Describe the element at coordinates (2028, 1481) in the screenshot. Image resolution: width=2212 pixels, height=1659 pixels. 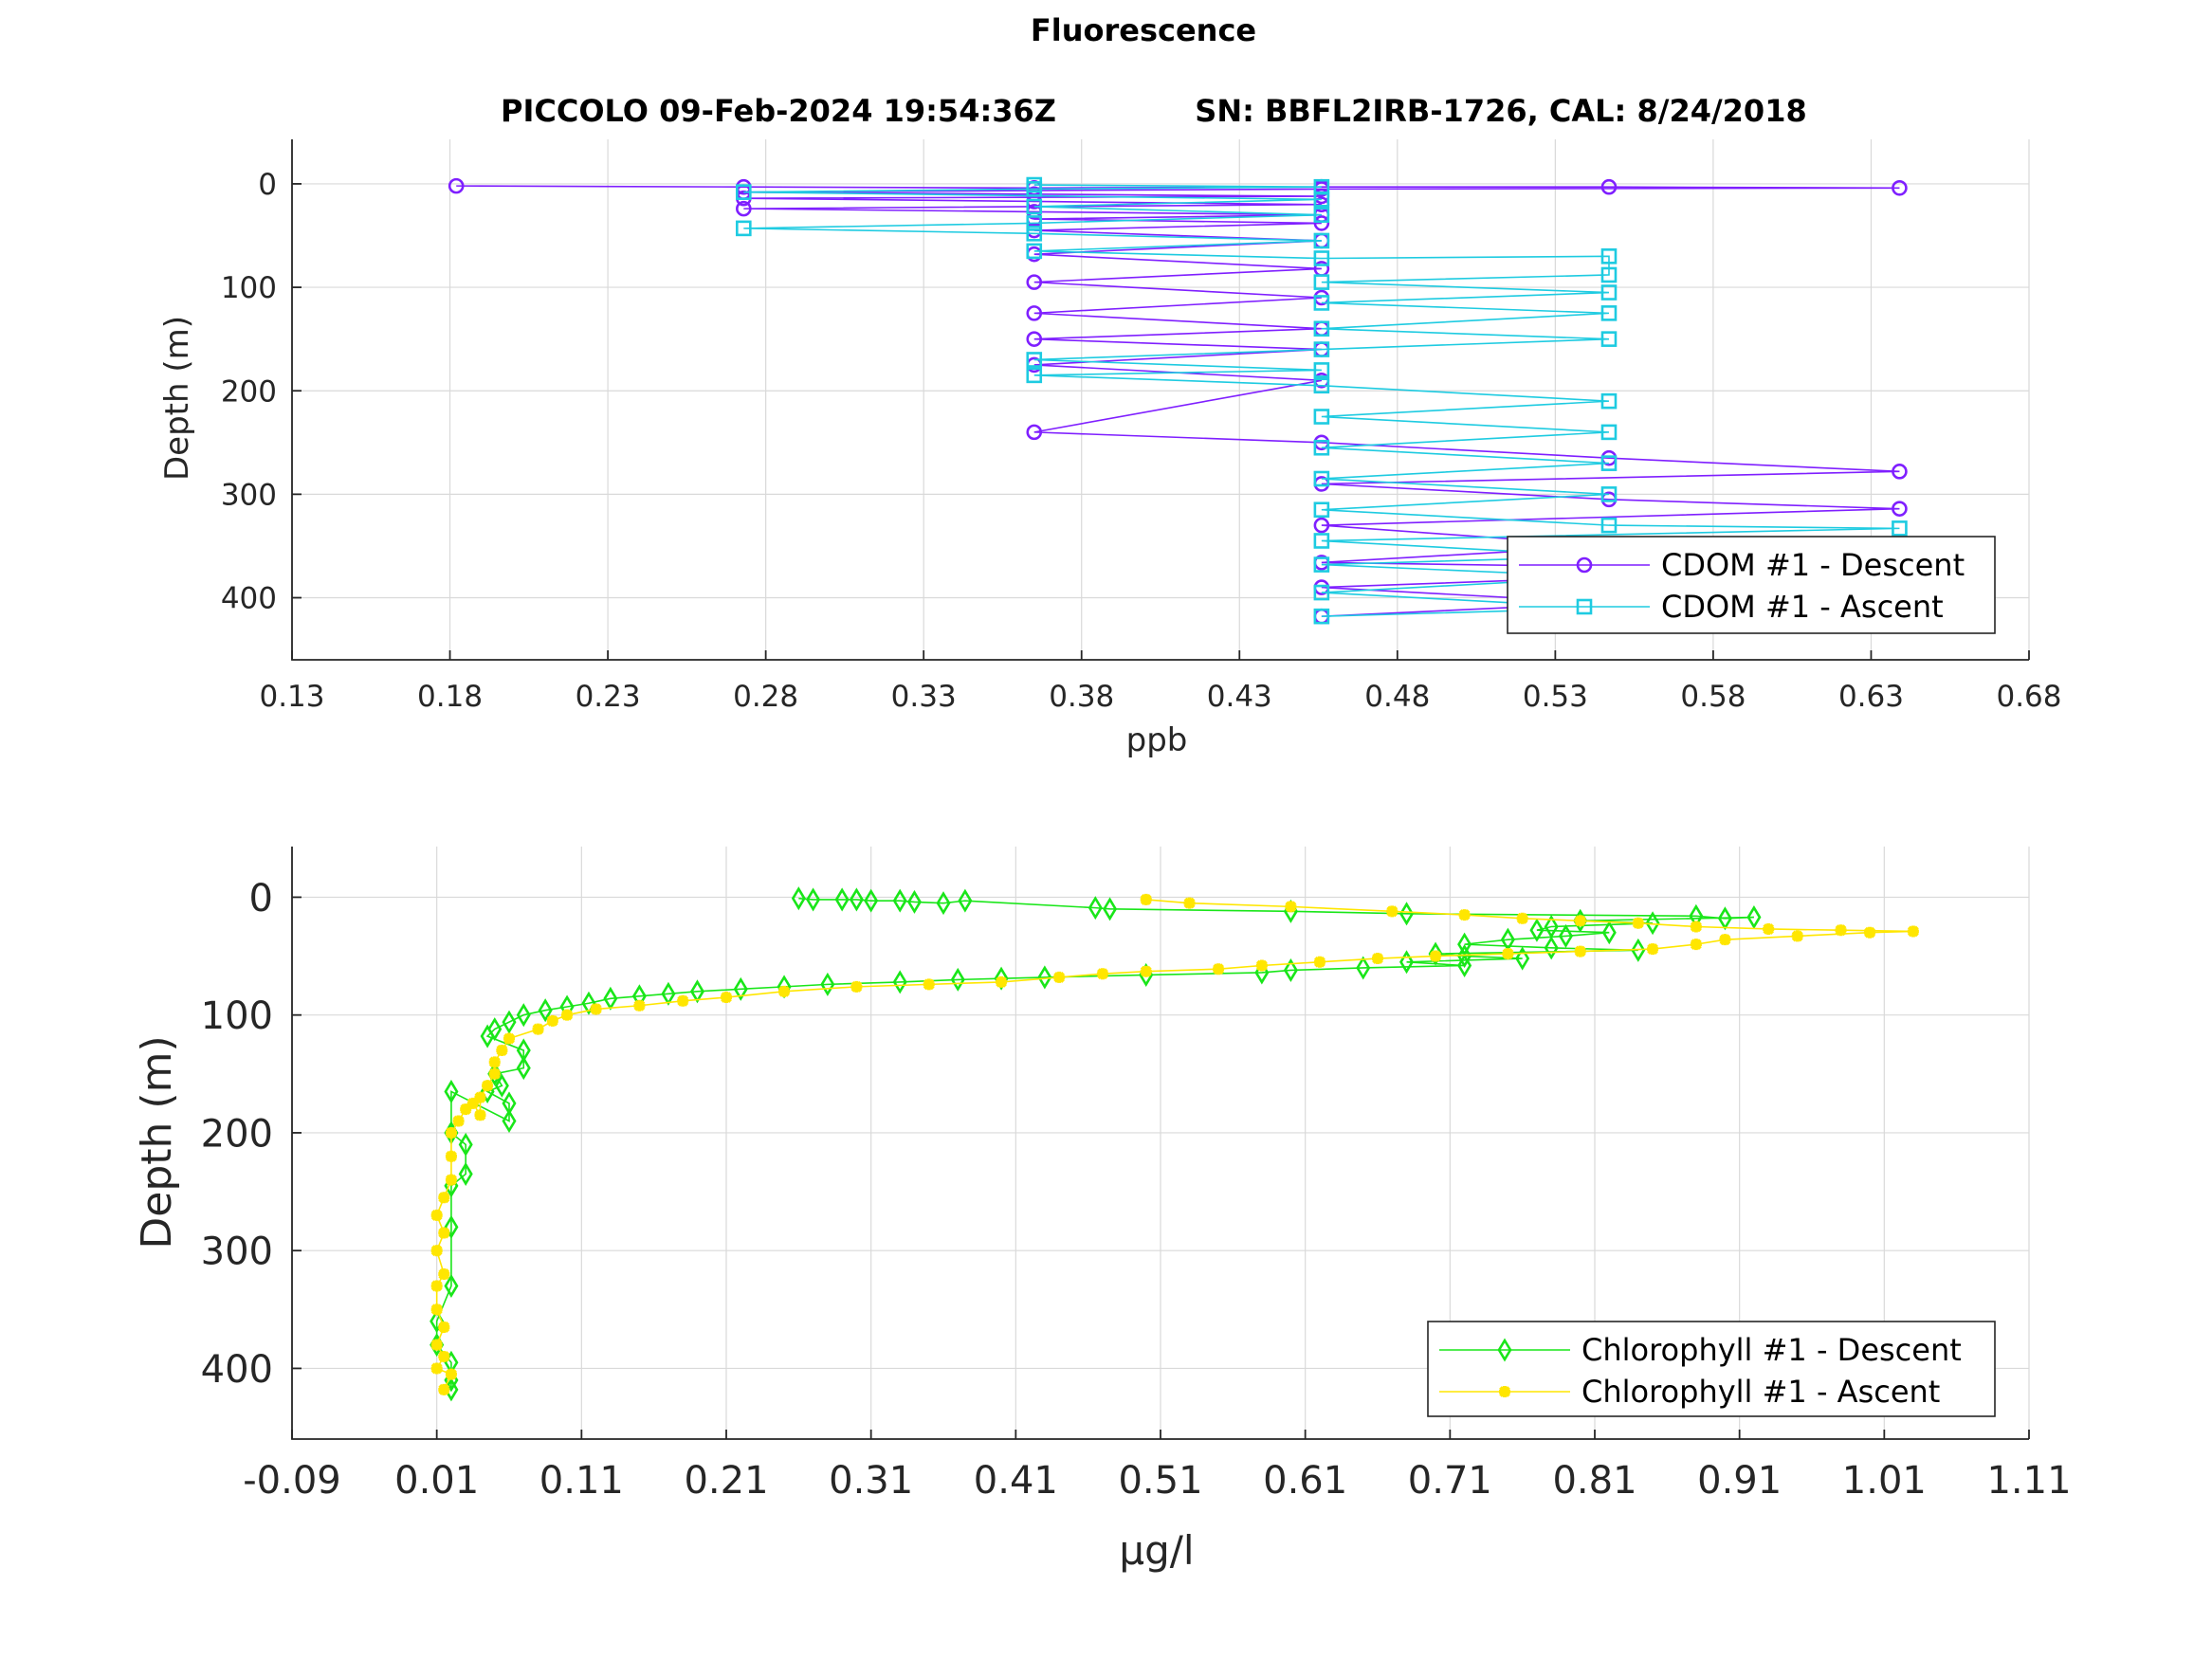
I see `chlorophyll-x-tick-label: 1.11` at that location.